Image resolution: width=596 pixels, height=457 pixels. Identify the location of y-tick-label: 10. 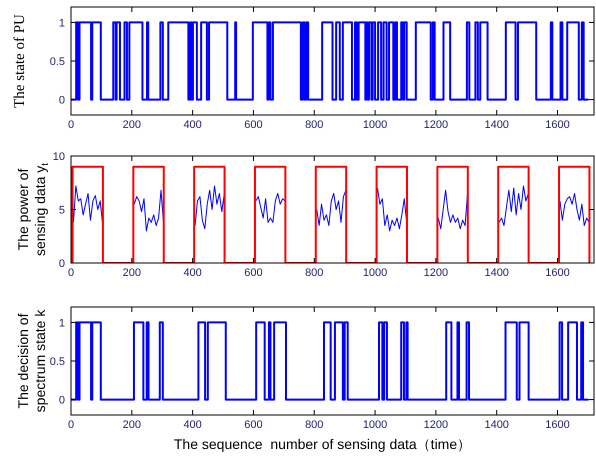
(58, 157).